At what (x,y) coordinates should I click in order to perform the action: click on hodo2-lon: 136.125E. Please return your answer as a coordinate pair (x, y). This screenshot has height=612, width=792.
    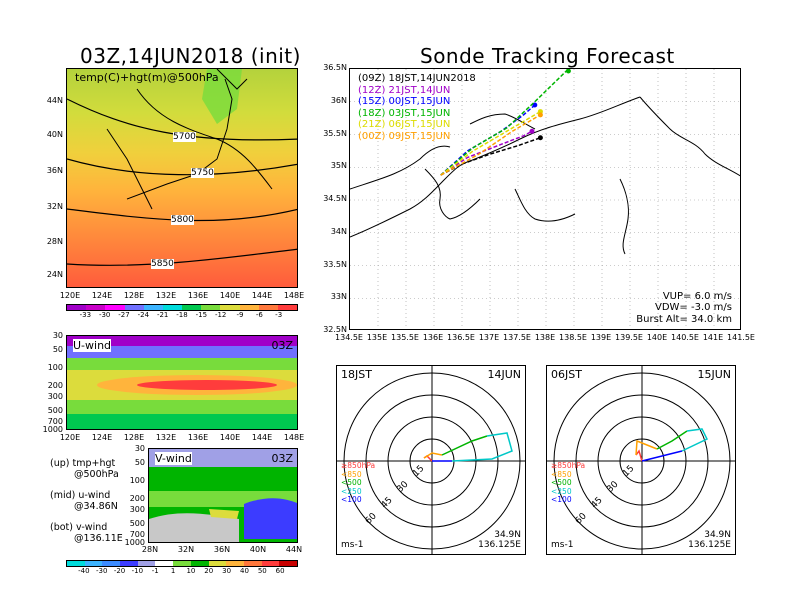
    Looking at the image, I should click on (709, 545).